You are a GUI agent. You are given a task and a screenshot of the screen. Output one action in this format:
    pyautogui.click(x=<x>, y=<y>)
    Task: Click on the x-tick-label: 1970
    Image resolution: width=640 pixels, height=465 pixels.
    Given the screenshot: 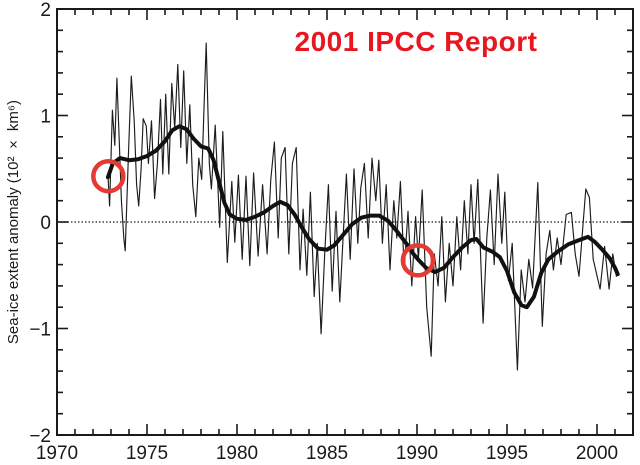 What is the action you would take?
    pyautogui.click(x=57, y=453)
    